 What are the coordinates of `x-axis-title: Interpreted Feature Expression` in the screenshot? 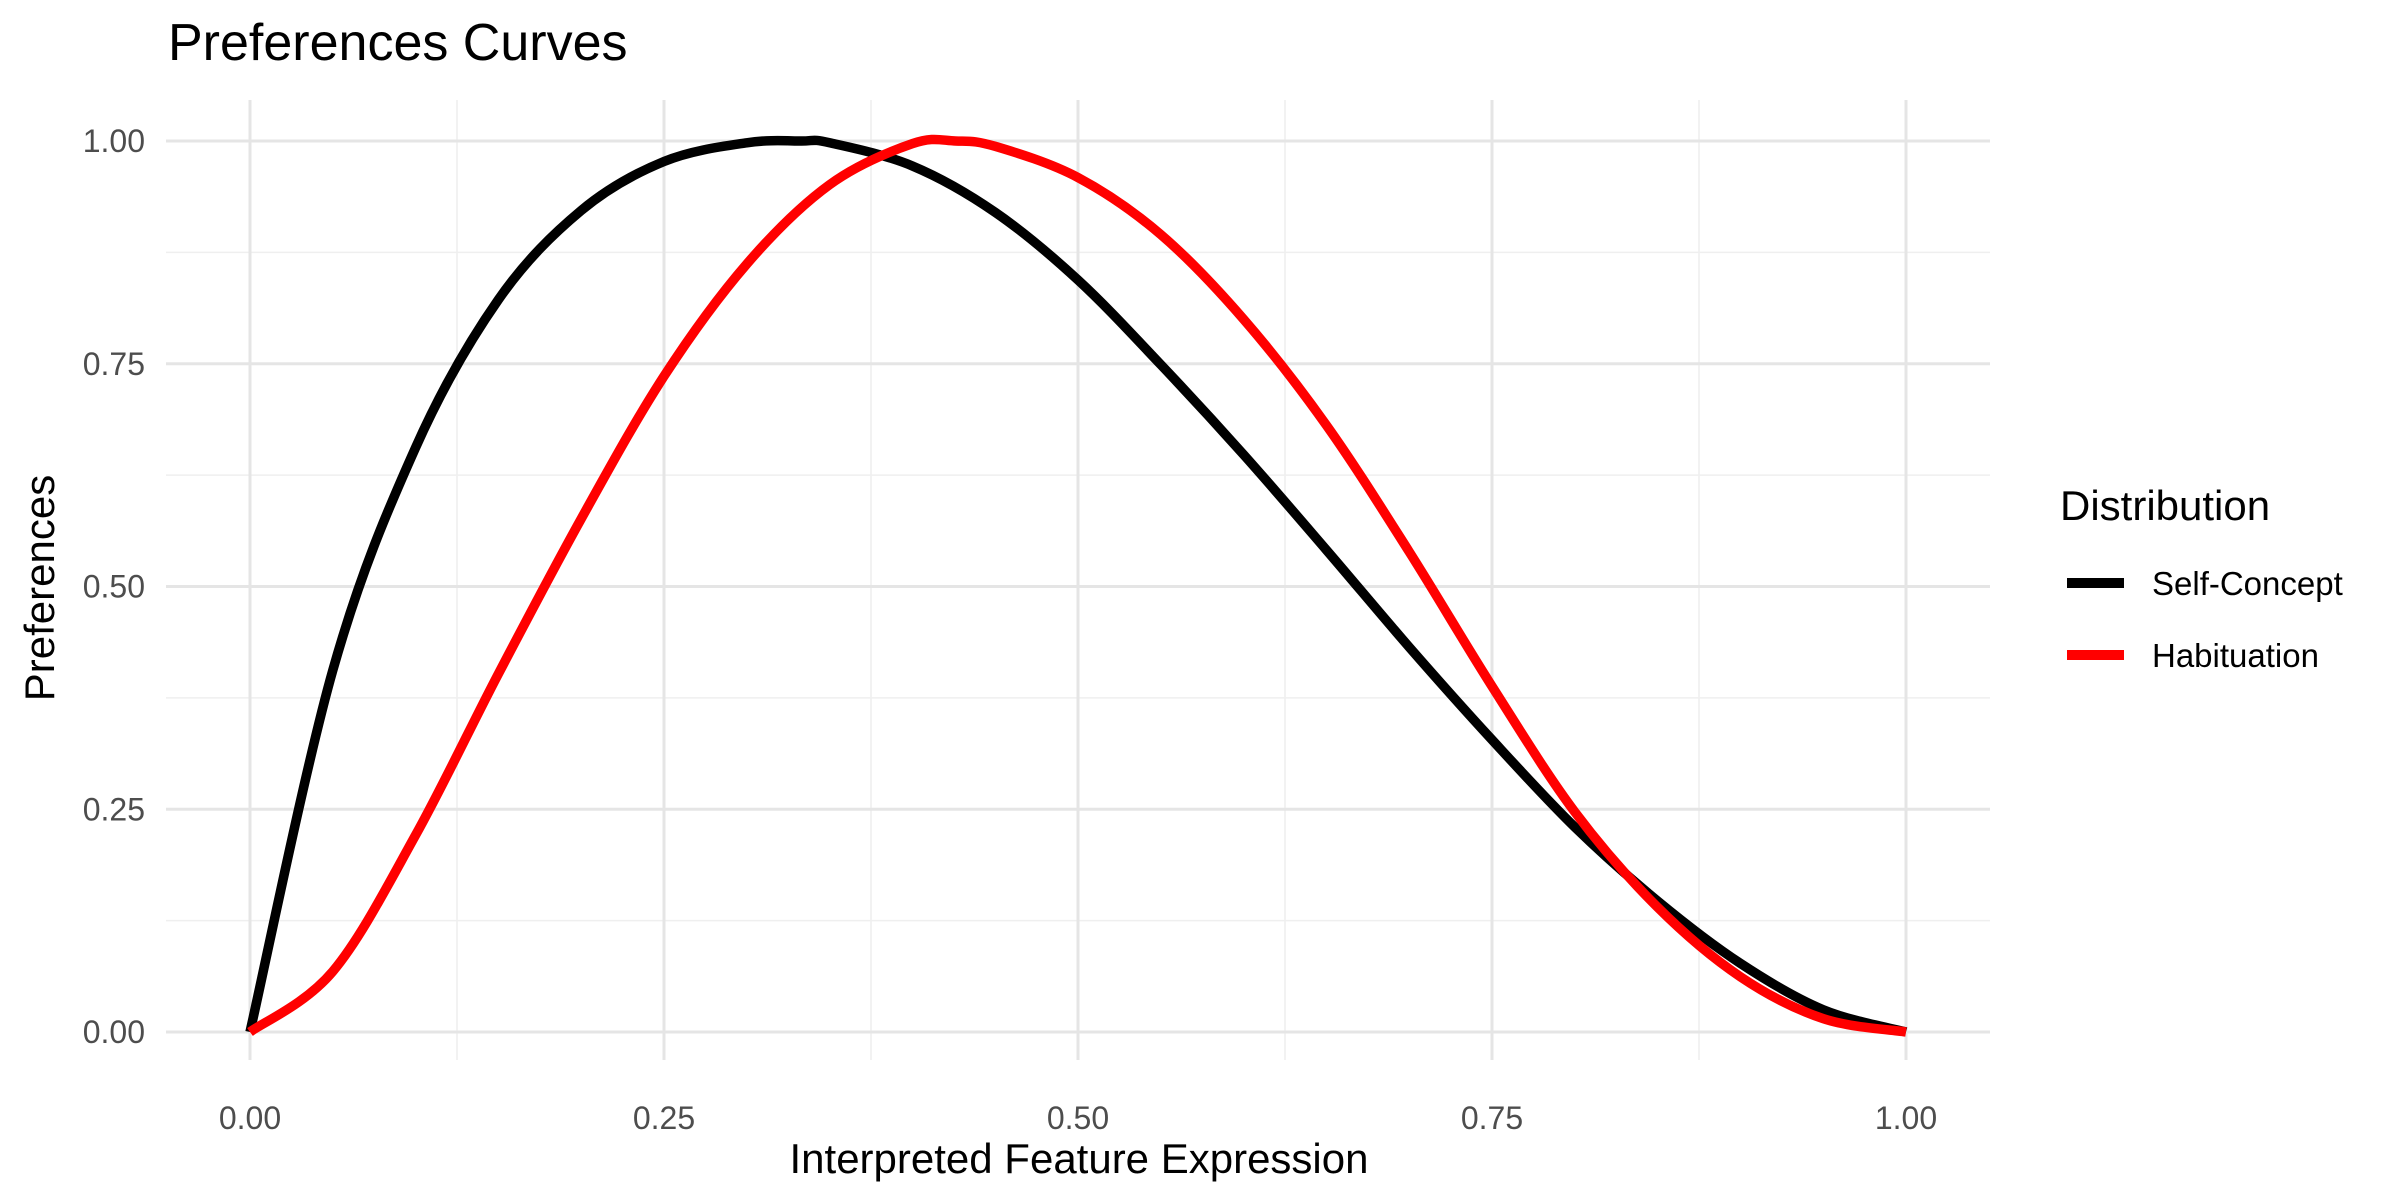 It's located at (1079, 1158).